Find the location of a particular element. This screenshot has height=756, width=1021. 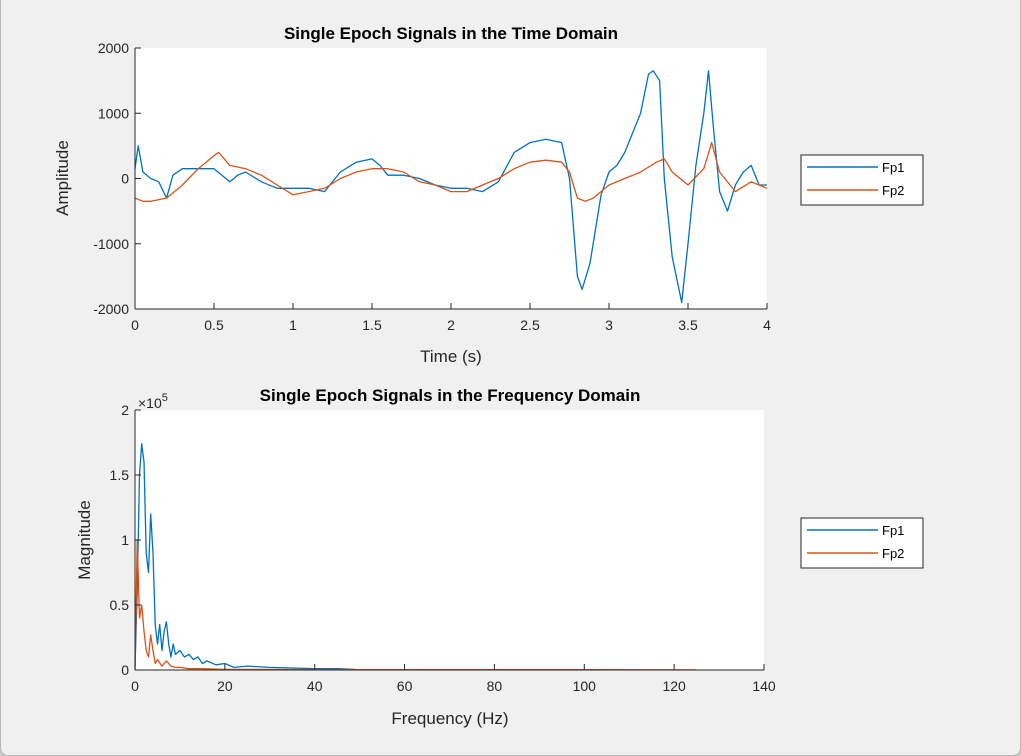

y-ticks-time: -2000 -1000 0 1000 2000 is located at coordinates (117, 178).